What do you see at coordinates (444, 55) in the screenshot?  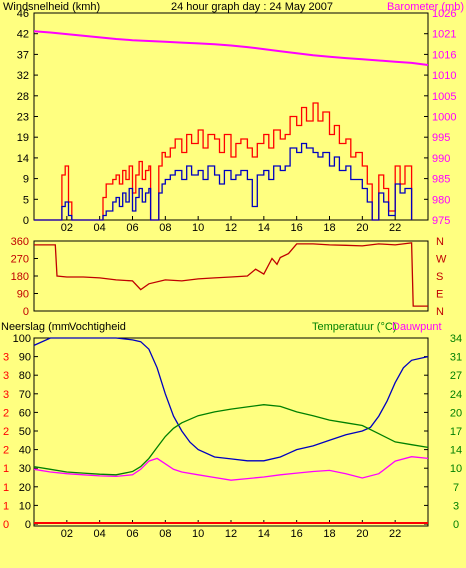 I see `barometer-tick-label: 1016` at bounding box center [444, 55].